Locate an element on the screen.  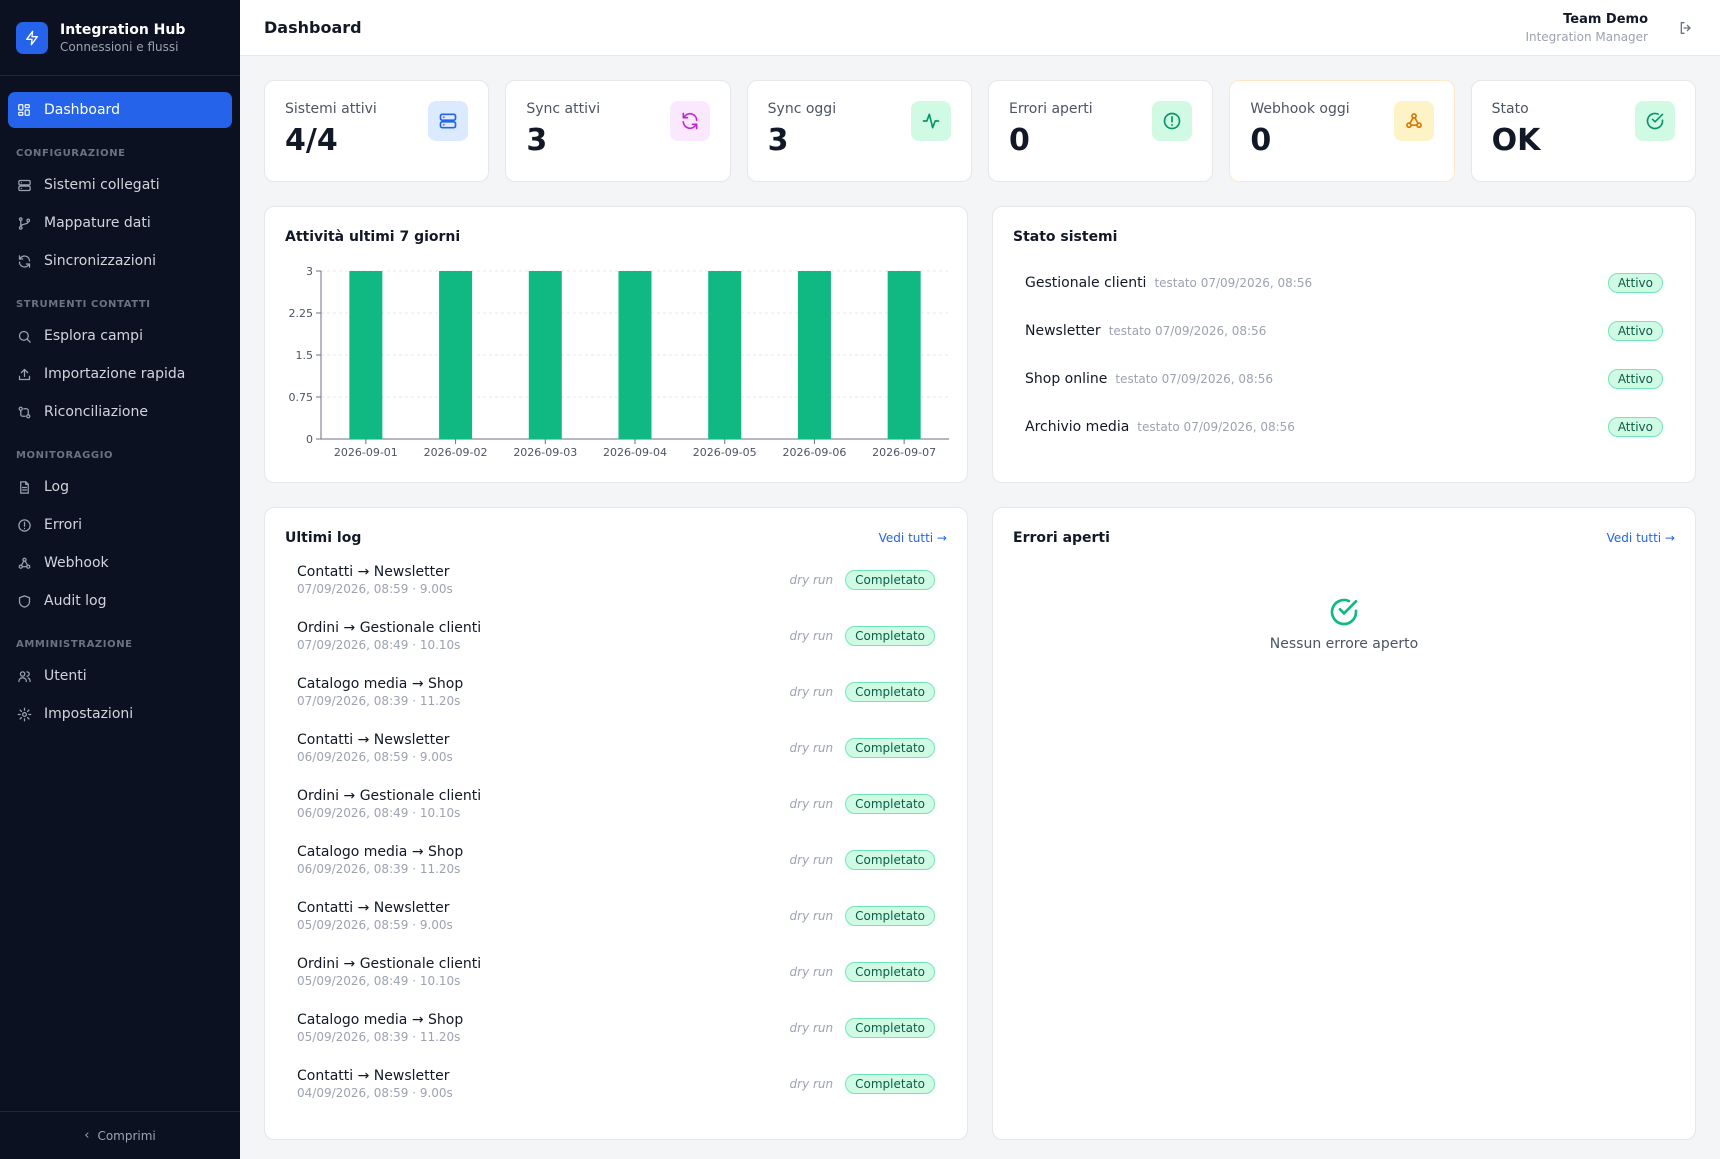
sidebar-item-riconciliazione: Riconciliazione is located at coordinates (120, 412).